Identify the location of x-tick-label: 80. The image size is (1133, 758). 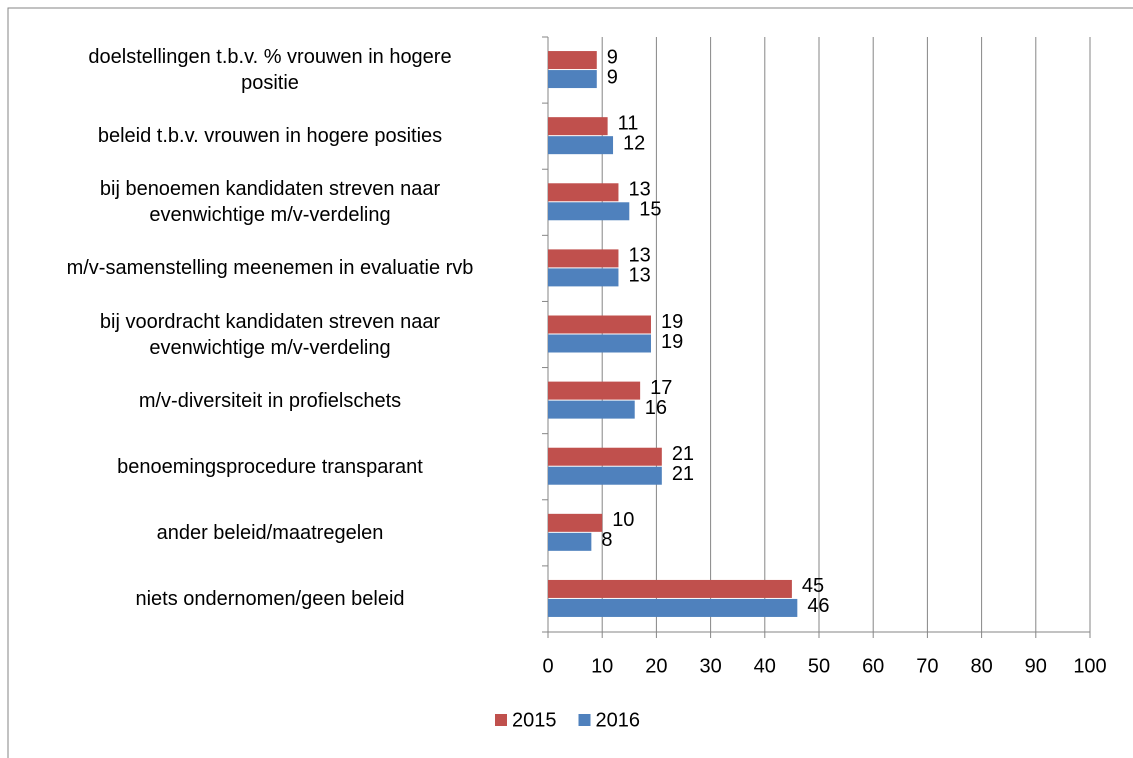
(981, 666).